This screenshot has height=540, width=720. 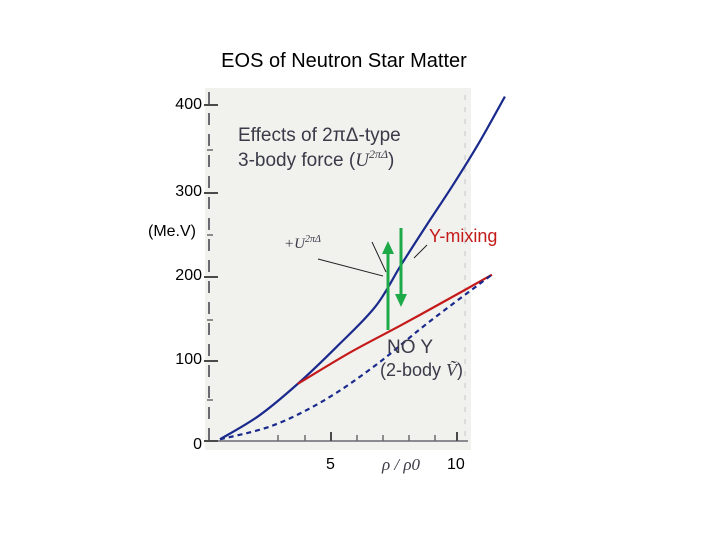 I want to click on two-body-close: ), so click(x=460, y=370).